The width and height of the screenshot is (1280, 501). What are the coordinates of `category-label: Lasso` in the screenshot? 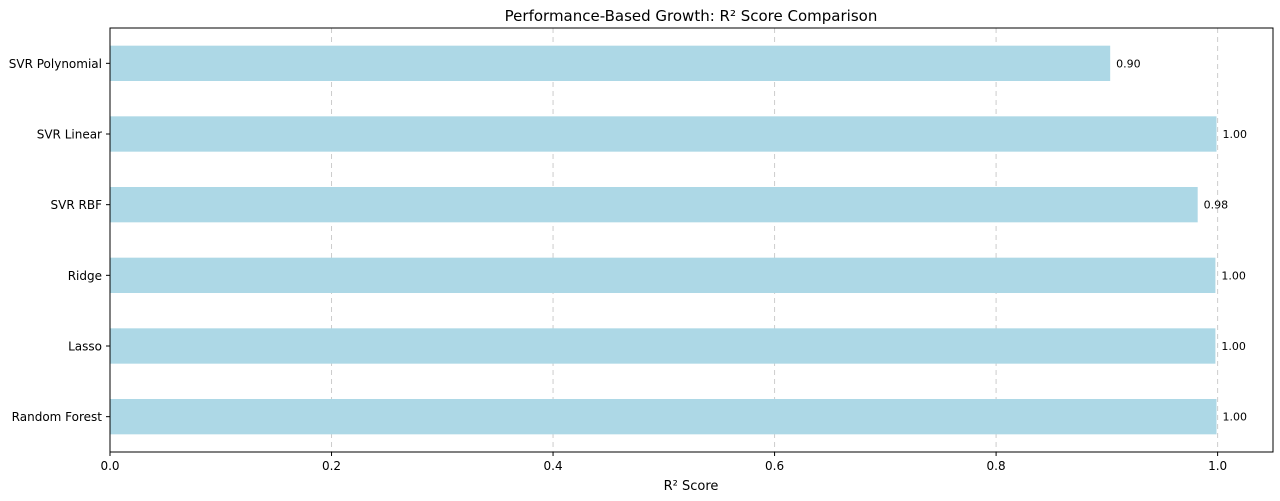 It's located at (85, 347).